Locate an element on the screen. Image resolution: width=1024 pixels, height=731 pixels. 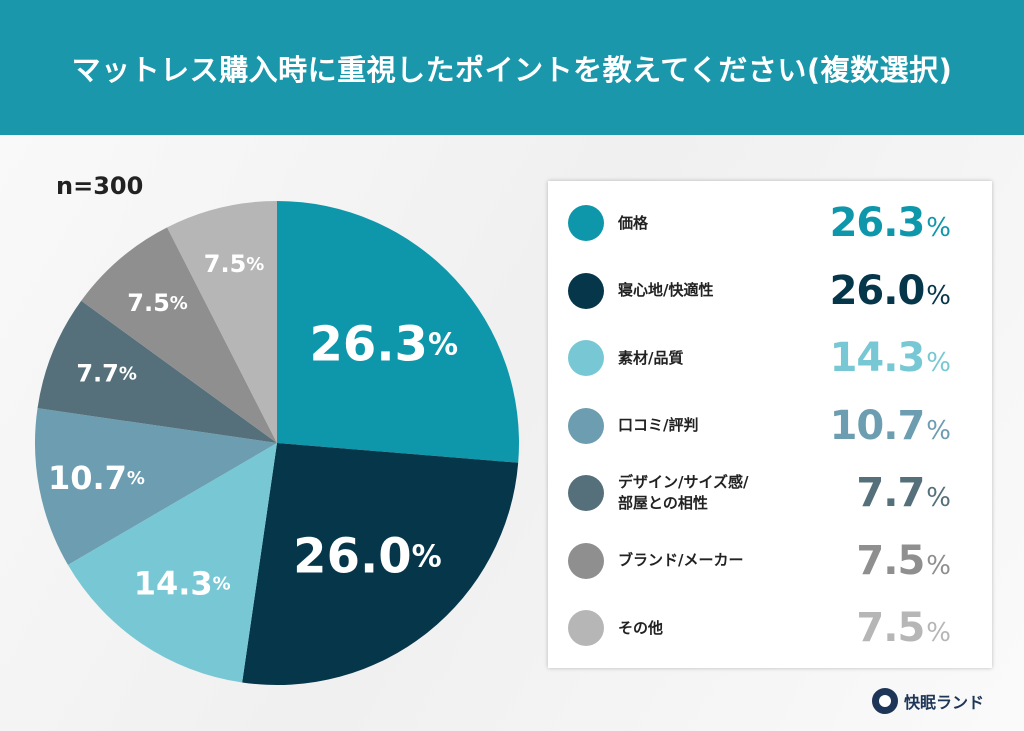
legend-label: 素材/品質 is located at coordinates (651, 357).